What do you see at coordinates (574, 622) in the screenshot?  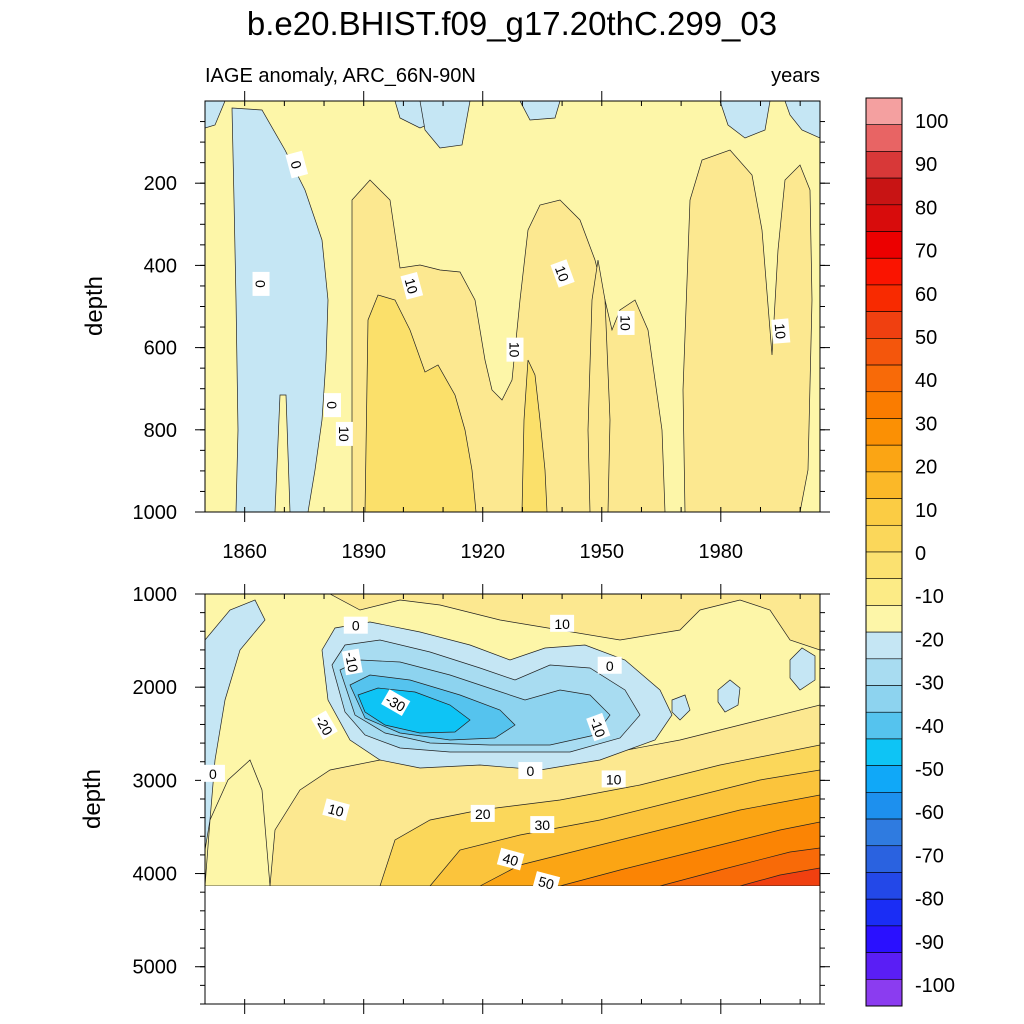 I see `lower-band-10-top` at bounding box center [574, 622].